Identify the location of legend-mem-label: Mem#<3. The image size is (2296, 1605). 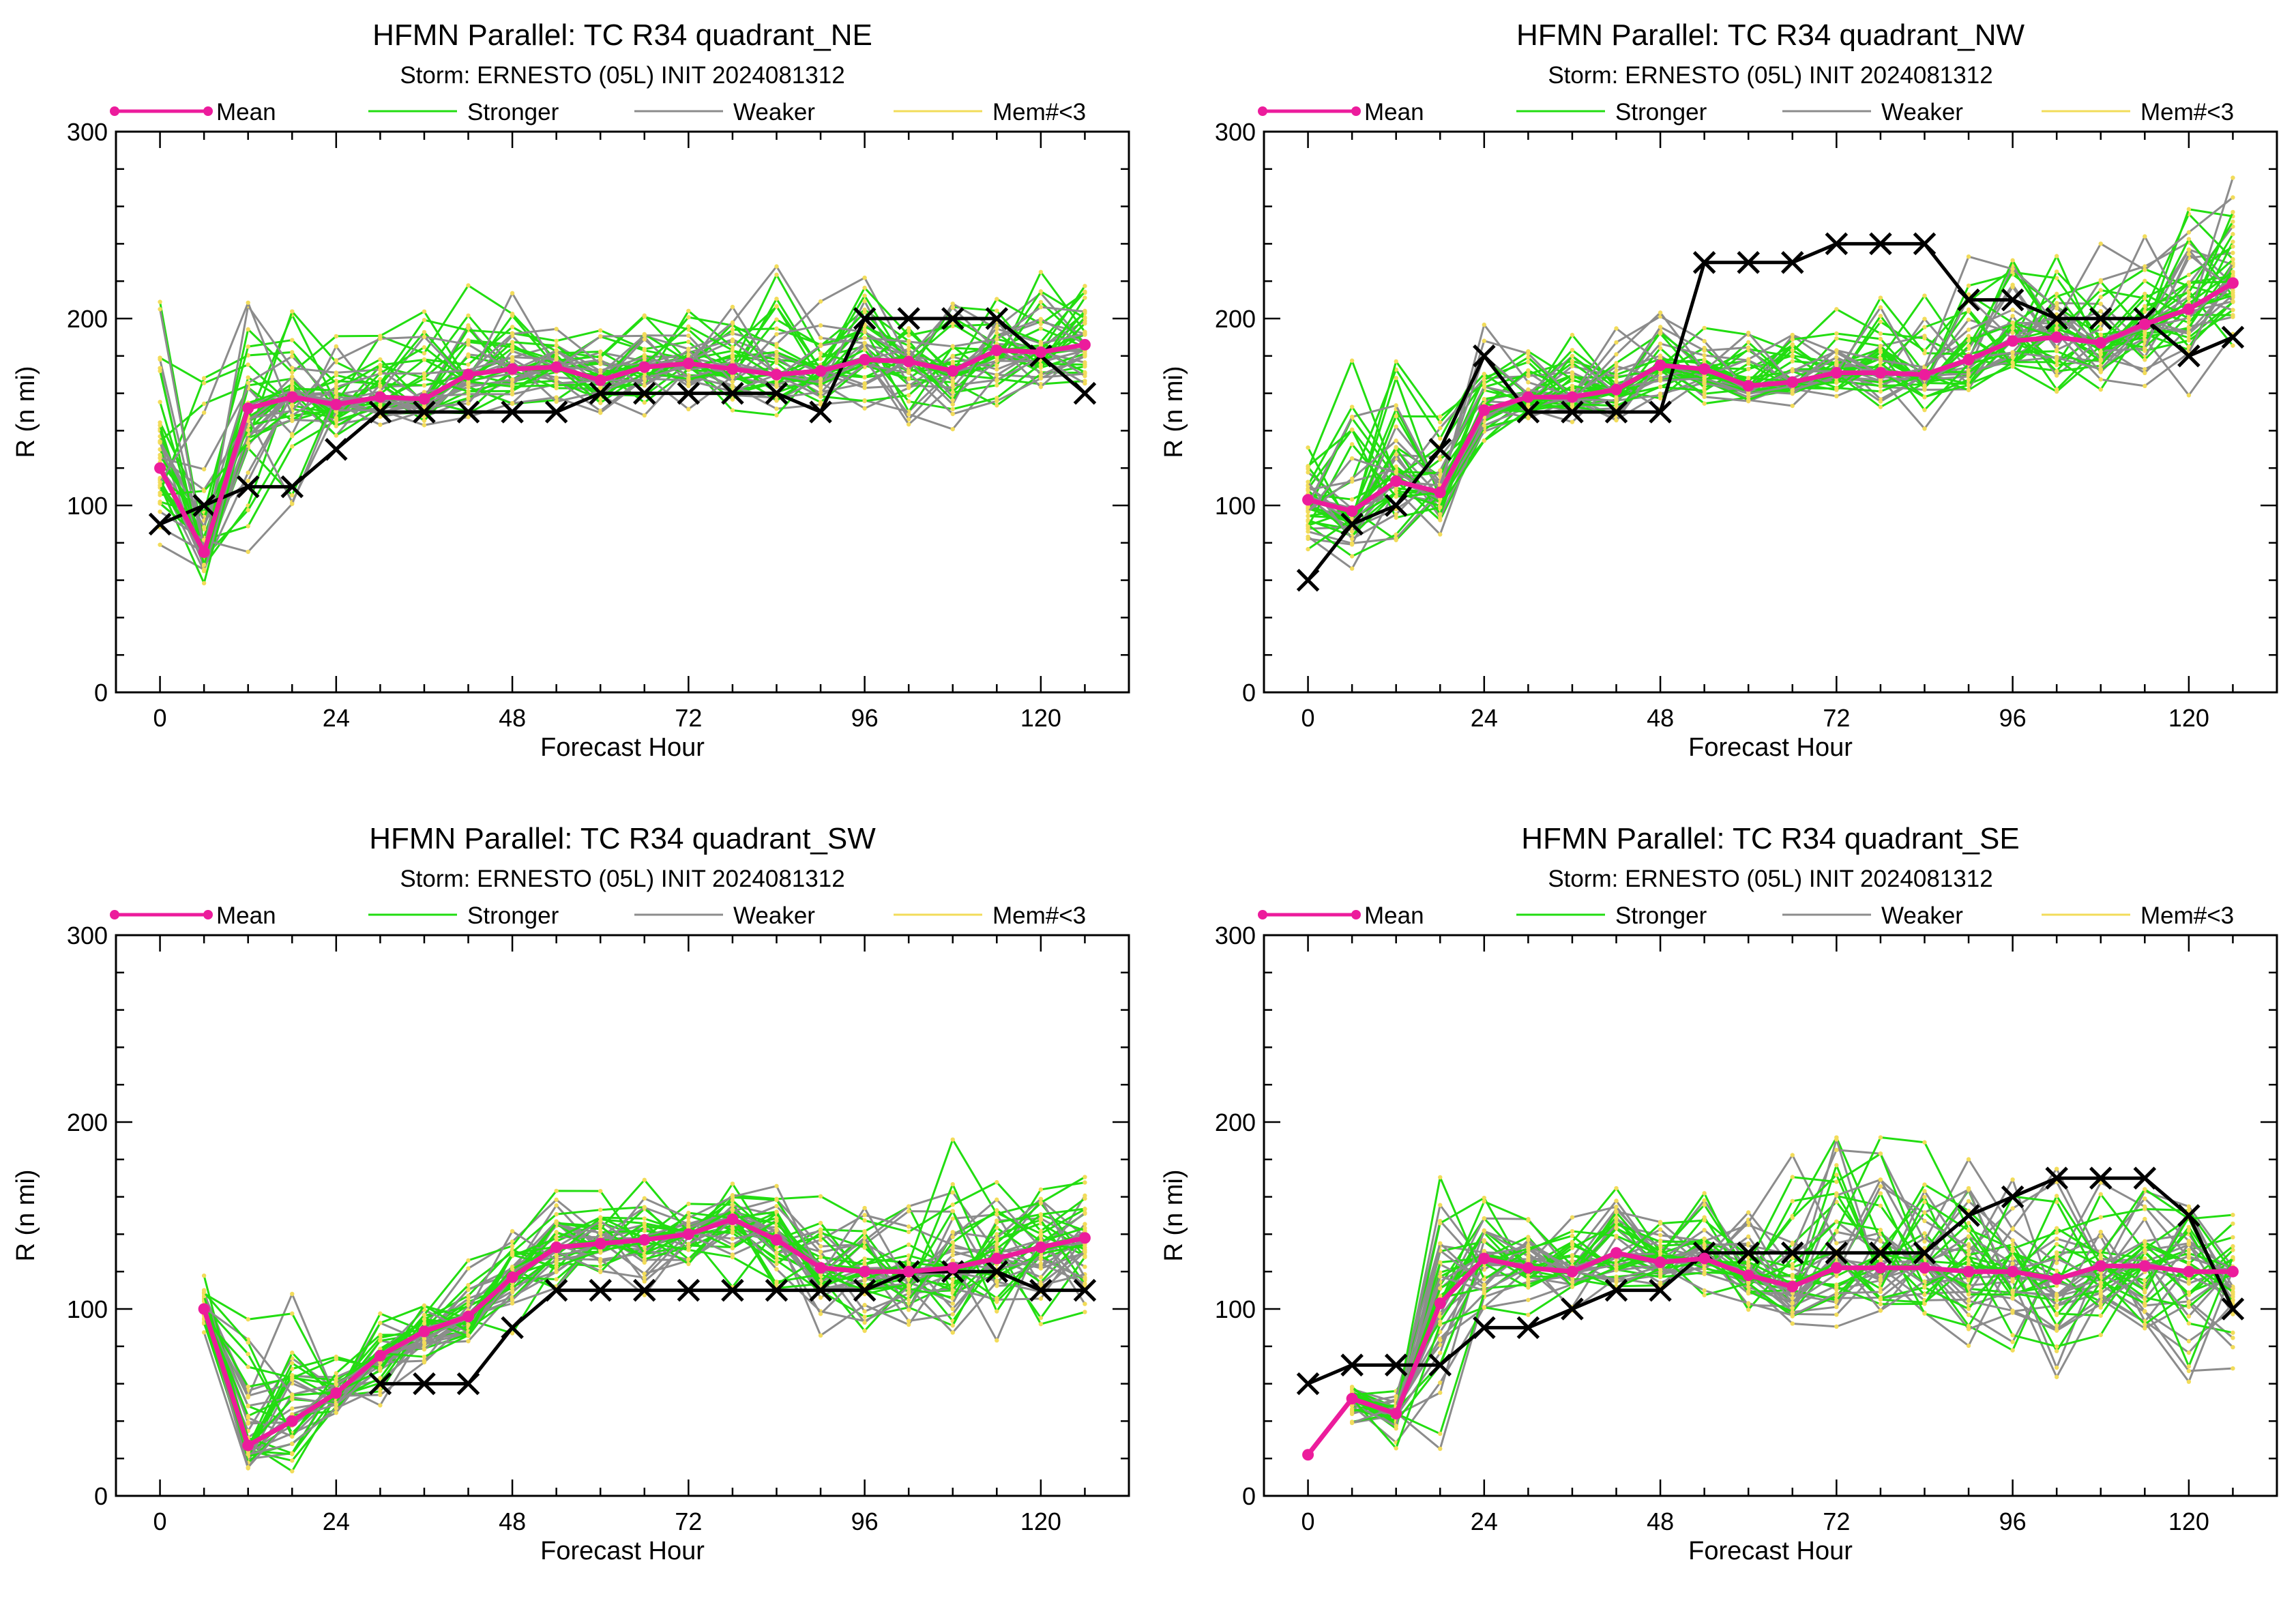
(1039, 916).